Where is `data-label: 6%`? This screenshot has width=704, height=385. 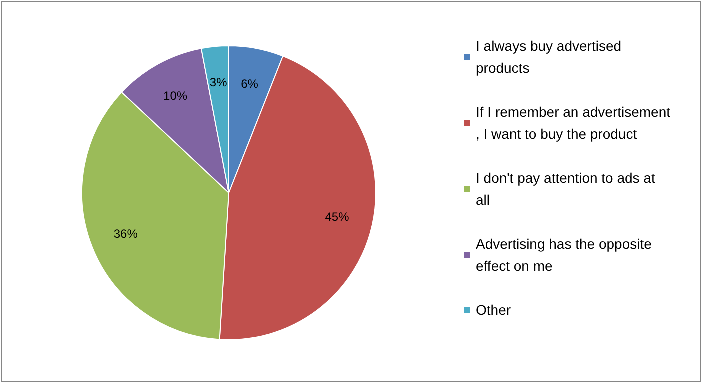 data-label: 6% is located at coordinates (250, 84).